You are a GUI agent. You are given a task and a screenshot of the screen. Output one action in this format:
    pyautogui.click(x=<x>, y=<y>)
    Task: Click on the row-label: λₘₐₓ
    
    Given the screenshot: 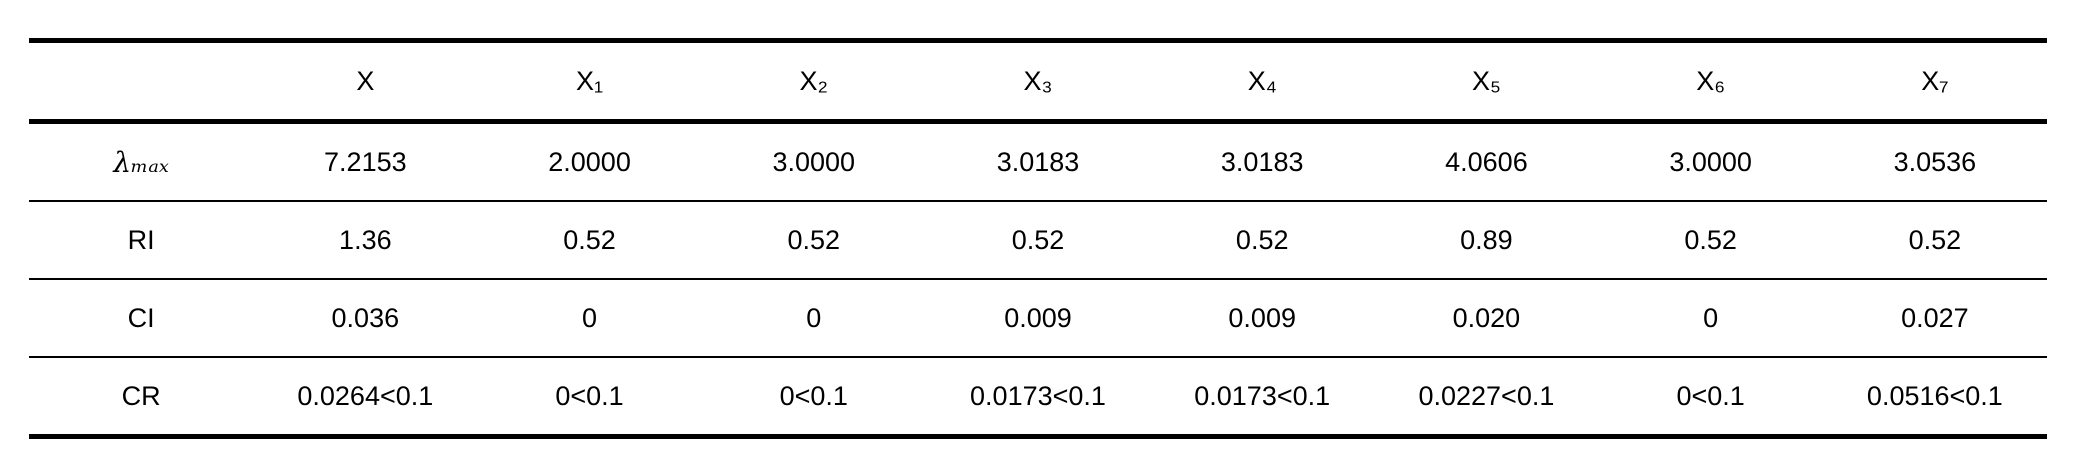 What is the action you would take?
    pyautogui.click(x=141, y=161)
    